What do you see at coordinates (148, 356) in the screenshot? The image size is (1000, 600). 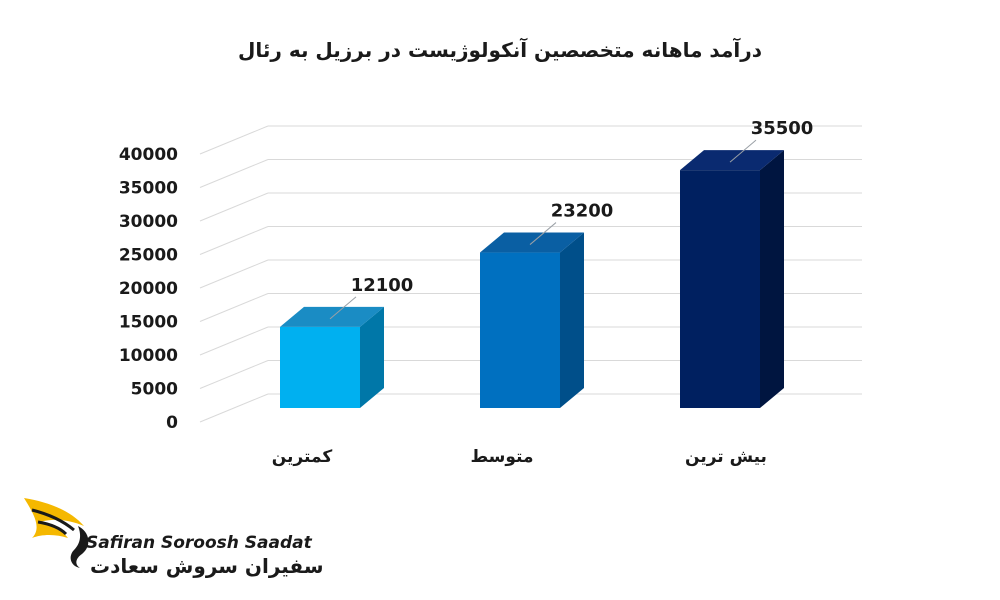 I see `y-tick-label: 10000` at bounding box center [148, 356].